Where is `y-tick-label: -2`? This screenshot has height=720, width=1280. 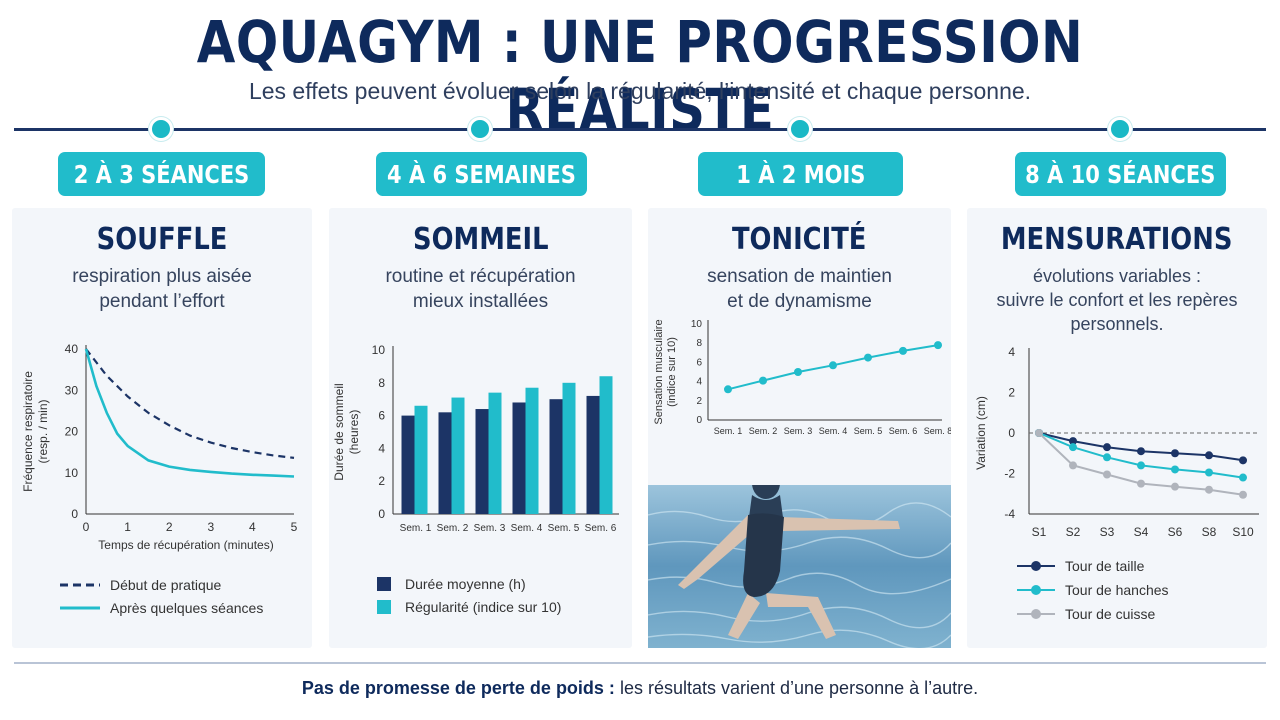
y-tick-label: -2 is located at coordinates (1009, 474).